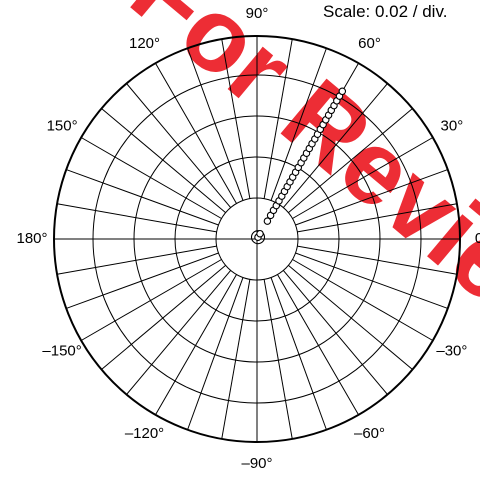  Describe the element at coordinates (452, 125) in the screenshot. I see `angle-tick-label: 30°` at that location.